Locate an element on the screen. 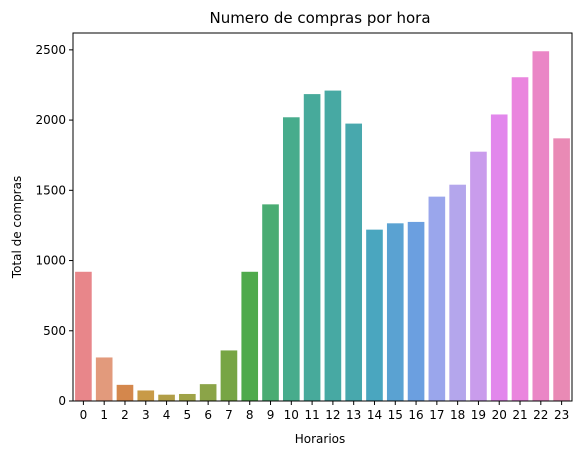 This screenshot has height=455, width=580. x-axis-label: Horarios is located at coordinates (320, 439).